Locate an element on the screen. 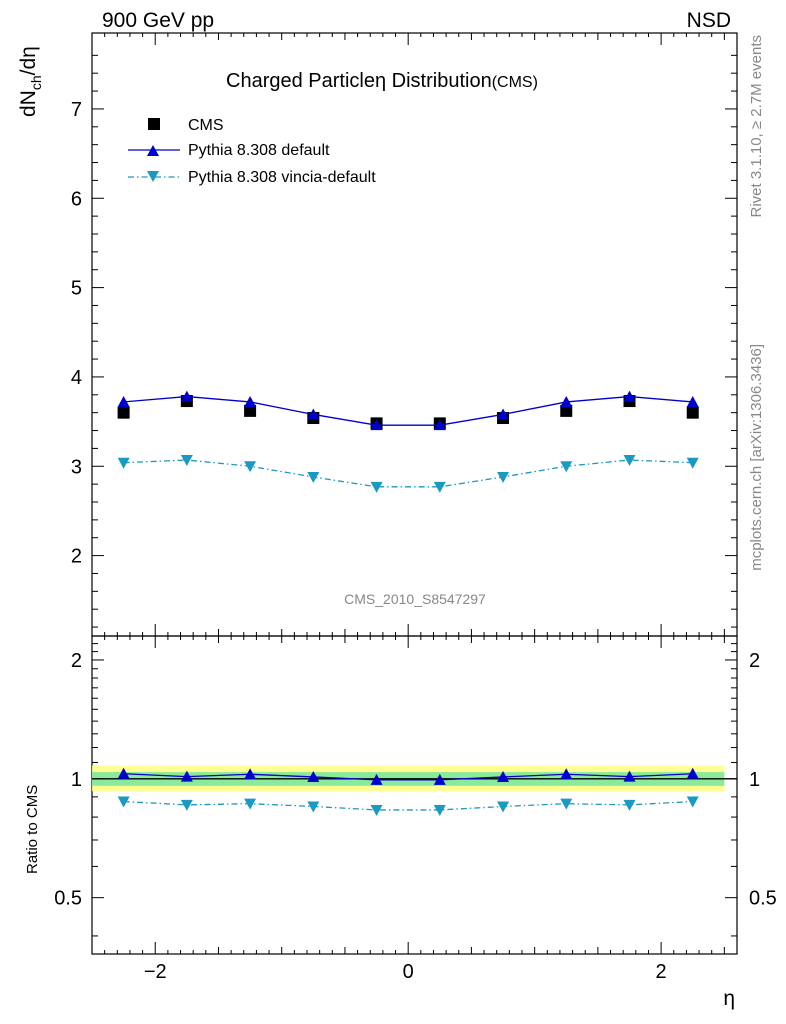 This screenshot has width=786, height=1024. legend-marker-cms is located at coordinates (154, 124).